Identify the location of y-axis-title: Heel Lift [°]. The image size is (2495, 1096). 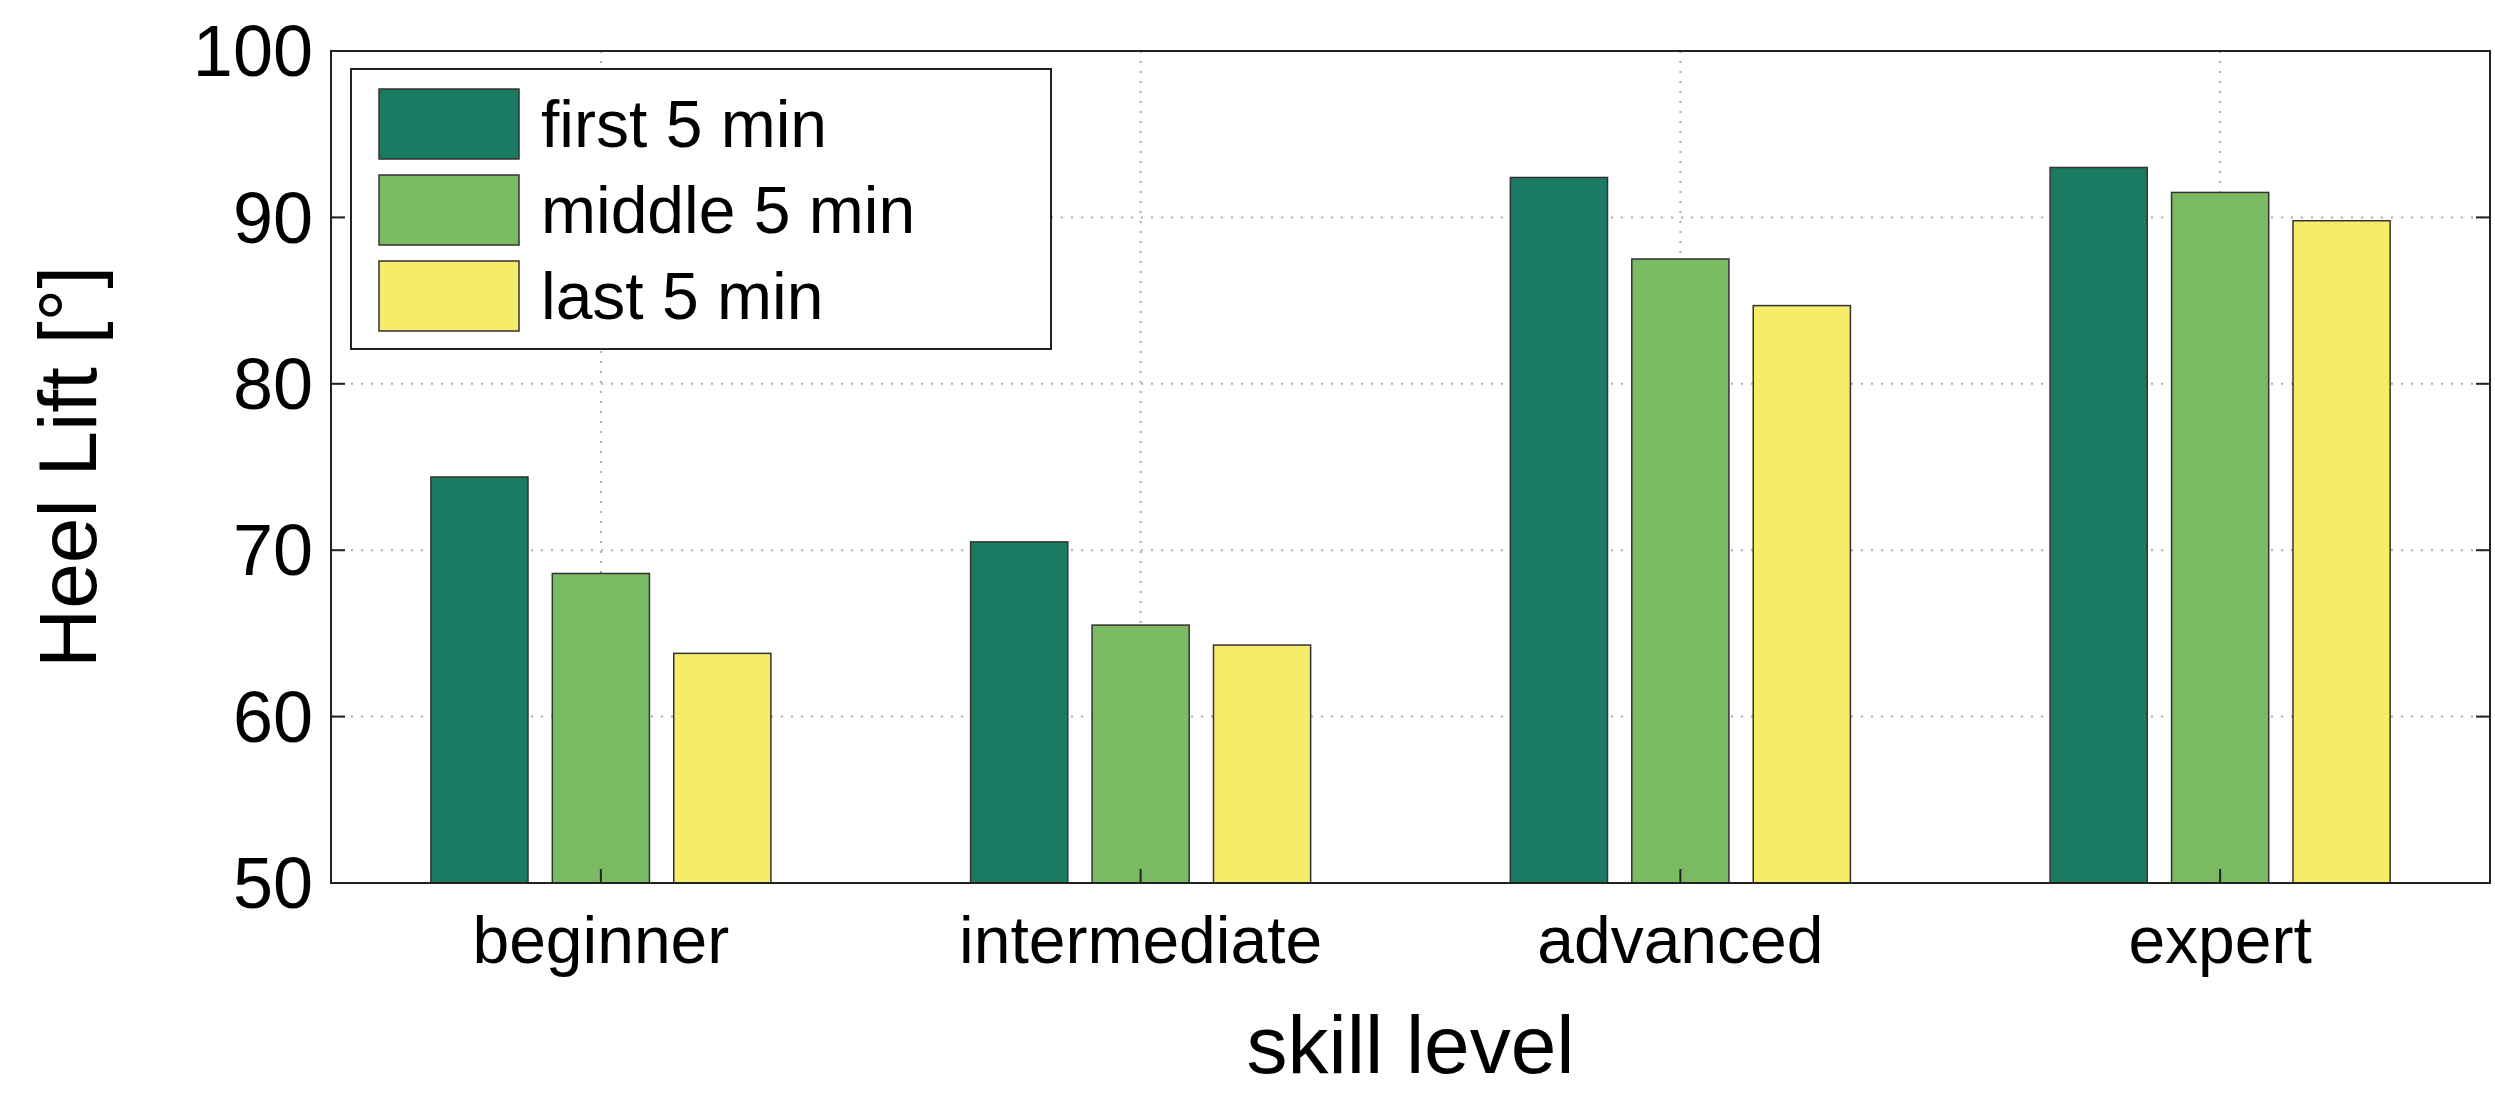
(67, 467).